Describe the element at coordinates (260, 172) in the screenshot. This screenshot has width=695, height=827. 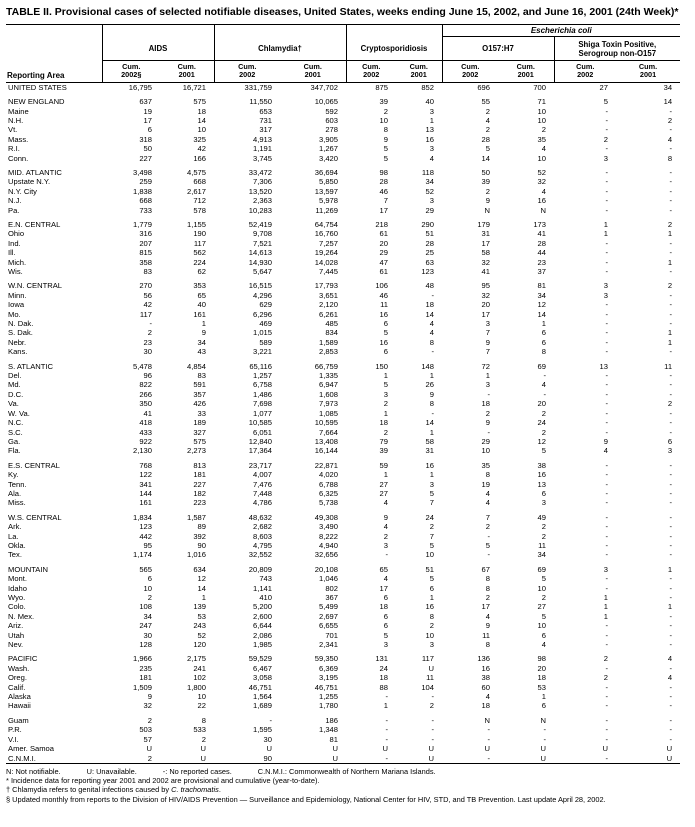
I see `value-cell: 33,472` at that location.